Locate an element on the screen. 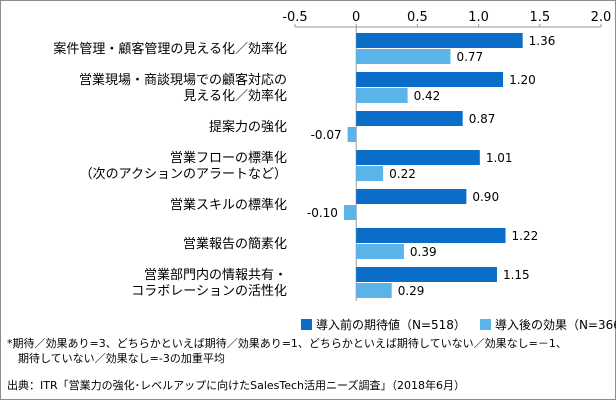  data-label-after: 0.77 is located at coordinates (469, 57).